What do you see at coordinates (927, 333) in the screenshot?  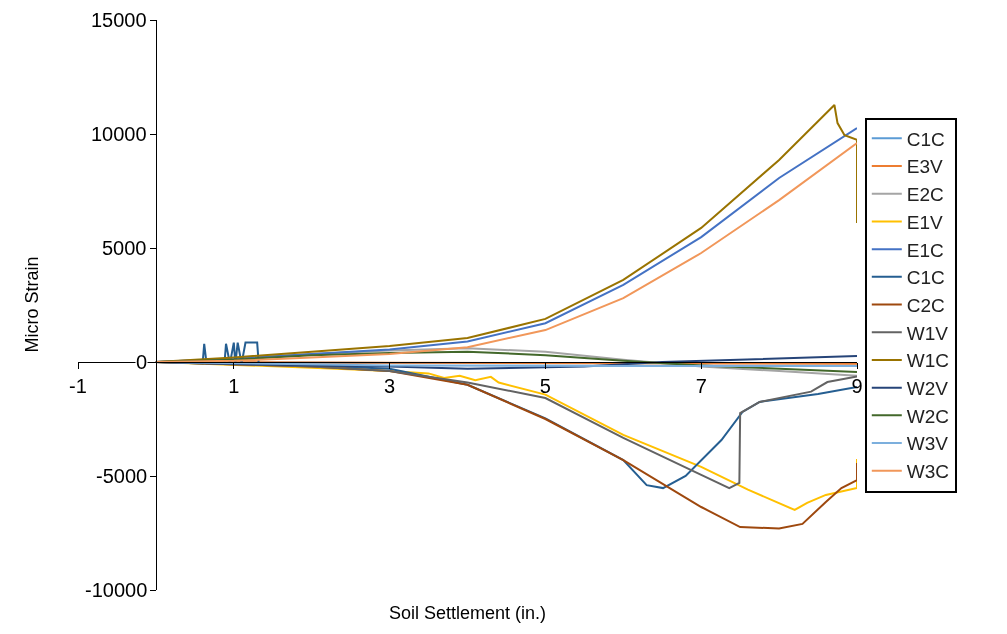 I see `legend-label: W1V` at bounding box center [927, 333].